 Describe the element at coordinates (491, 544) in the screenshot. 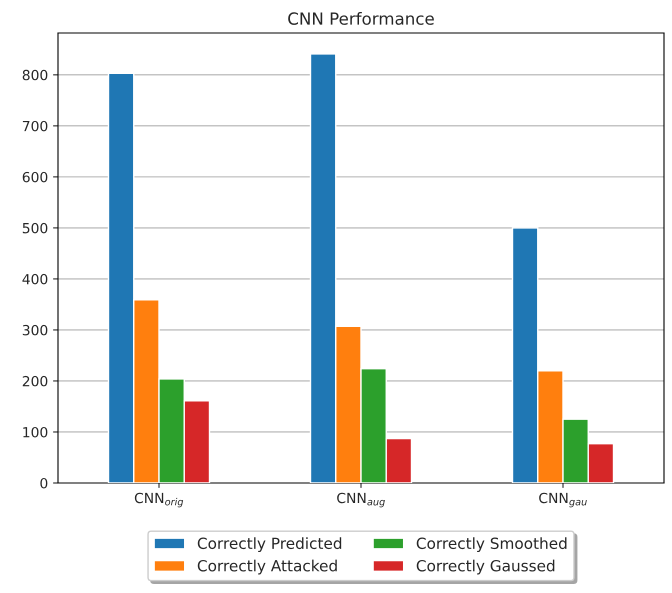

I see `legend-label: Correctly Smoothed` at that location.